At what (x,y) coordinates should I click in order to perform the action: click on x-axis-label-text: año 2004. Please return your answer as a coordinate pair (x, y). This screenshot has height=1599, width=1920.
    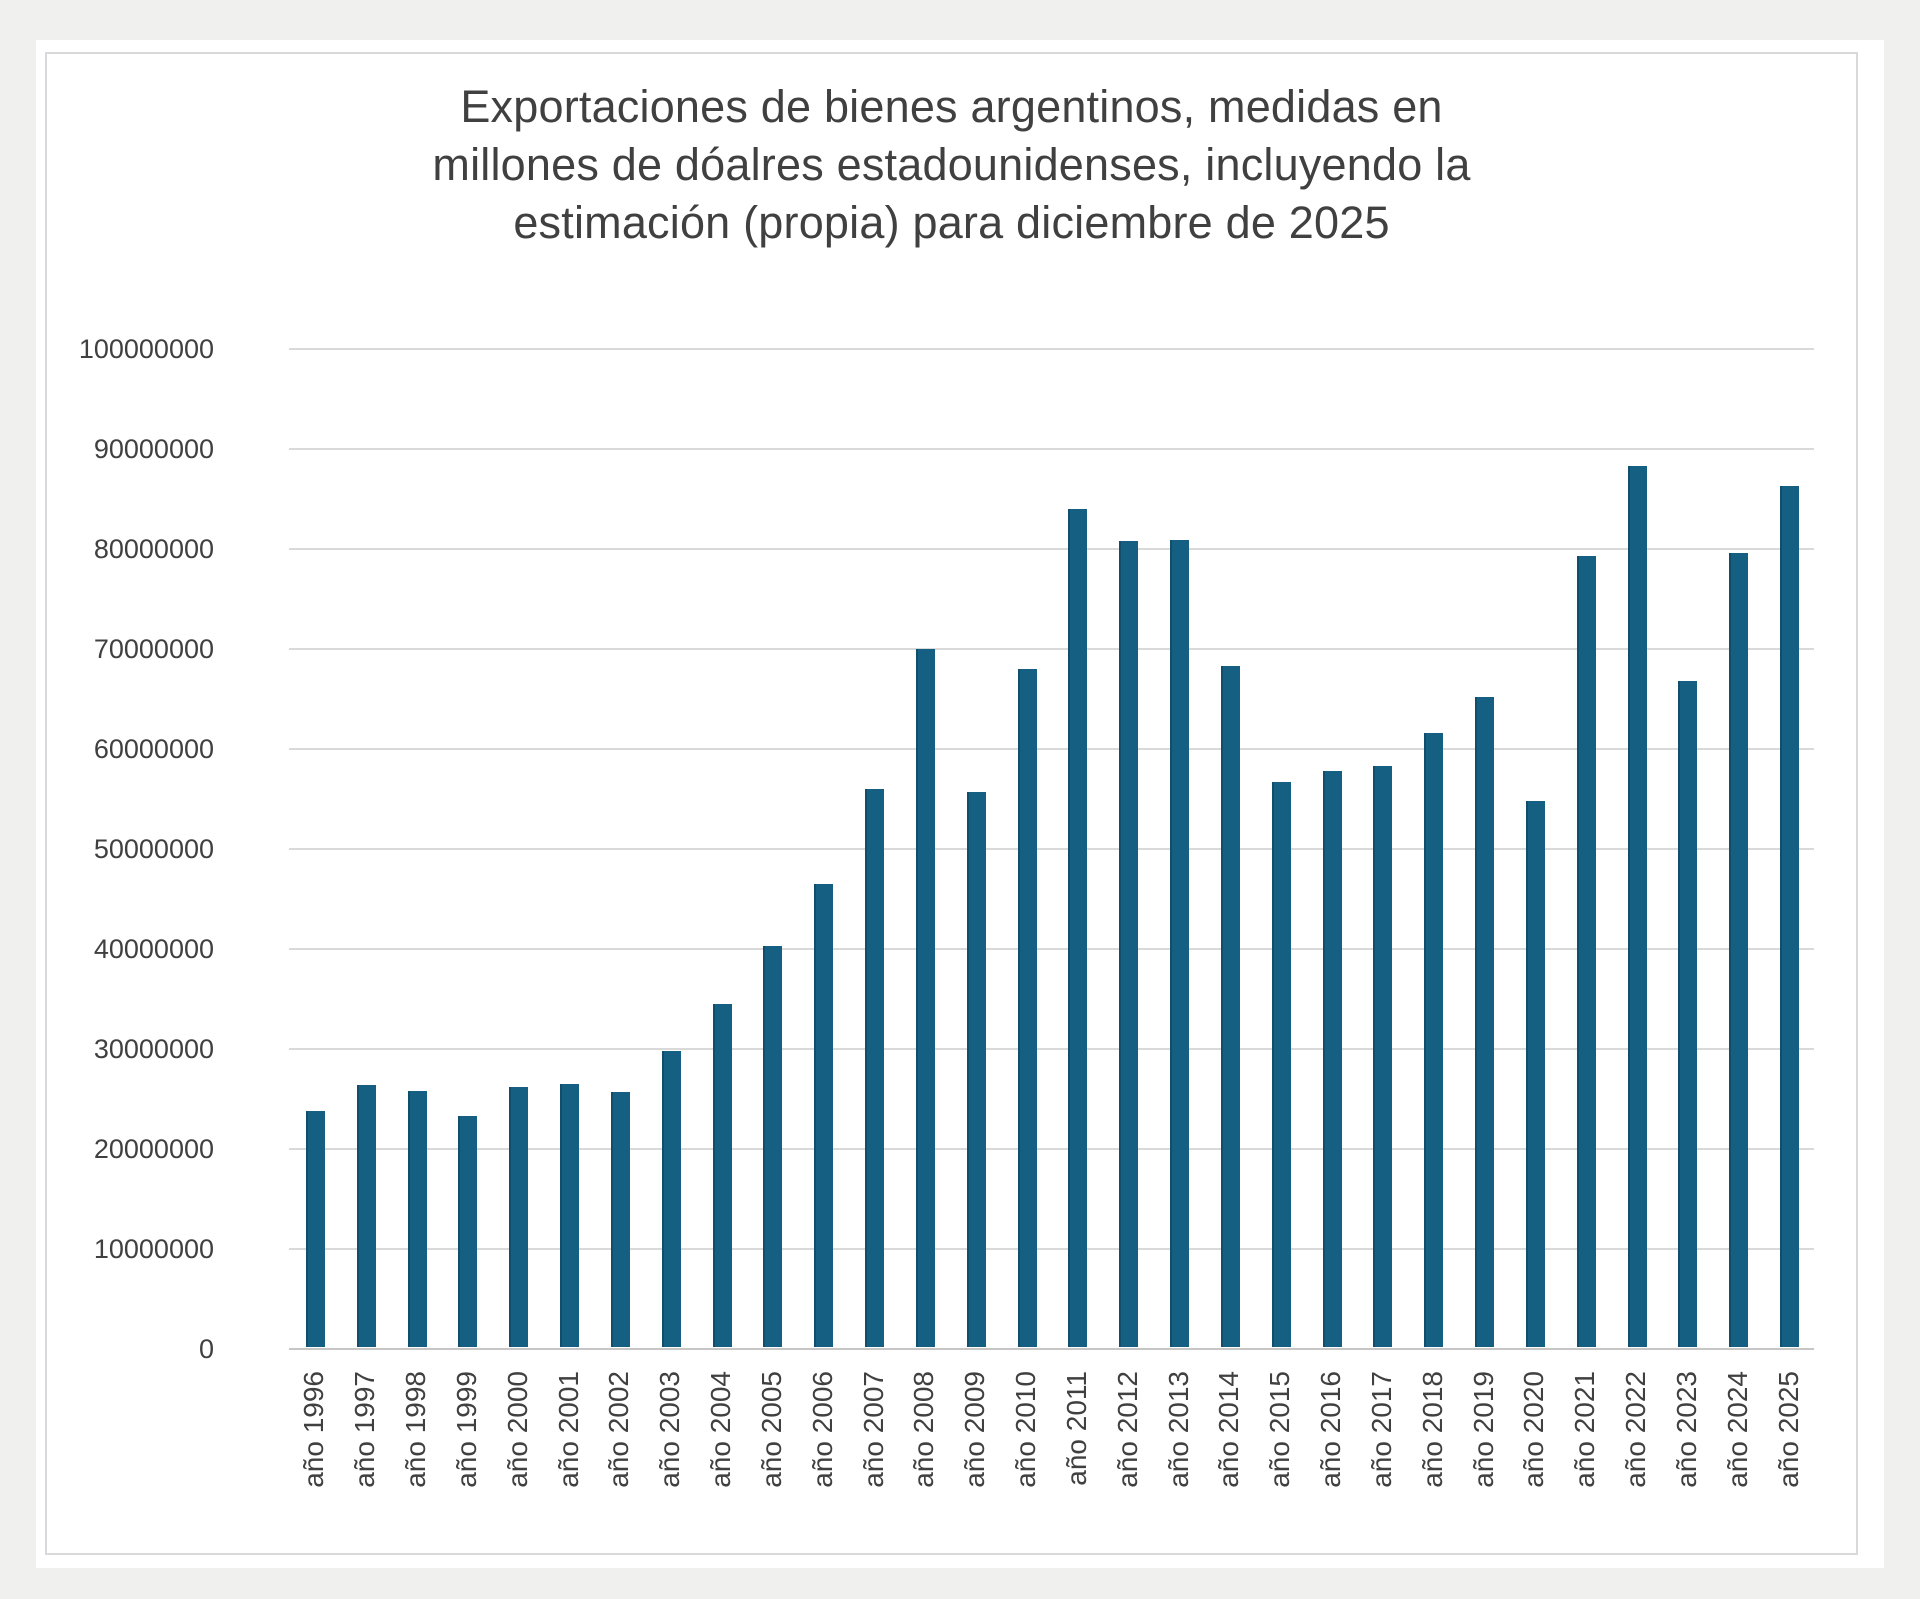
    Looking at the image, I should click on (721, 1429).